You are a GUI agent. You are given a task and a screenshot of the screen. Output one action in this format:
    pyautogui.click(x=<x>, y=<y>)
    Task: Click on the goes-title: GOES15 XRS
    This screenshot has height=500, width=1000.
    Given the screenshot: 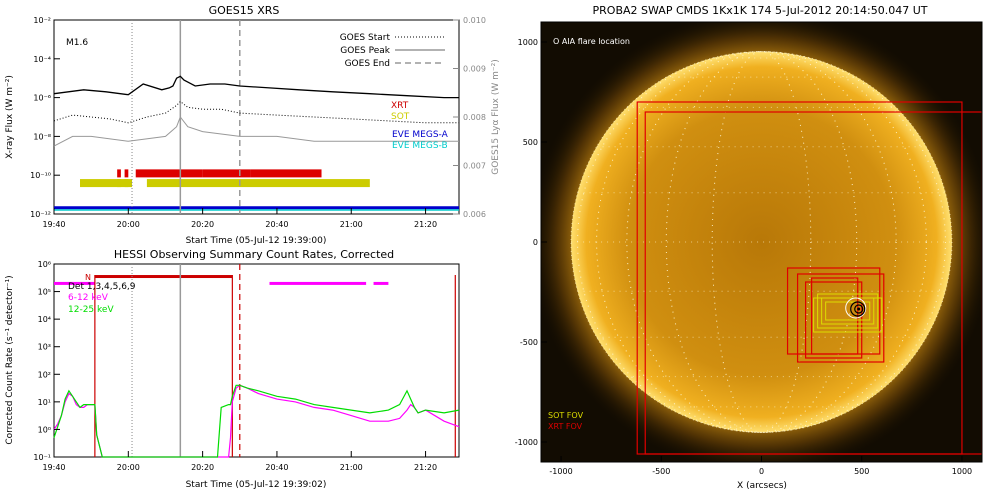 What is the action you would take?
    pyautogui.click(x=244, y=10)
    